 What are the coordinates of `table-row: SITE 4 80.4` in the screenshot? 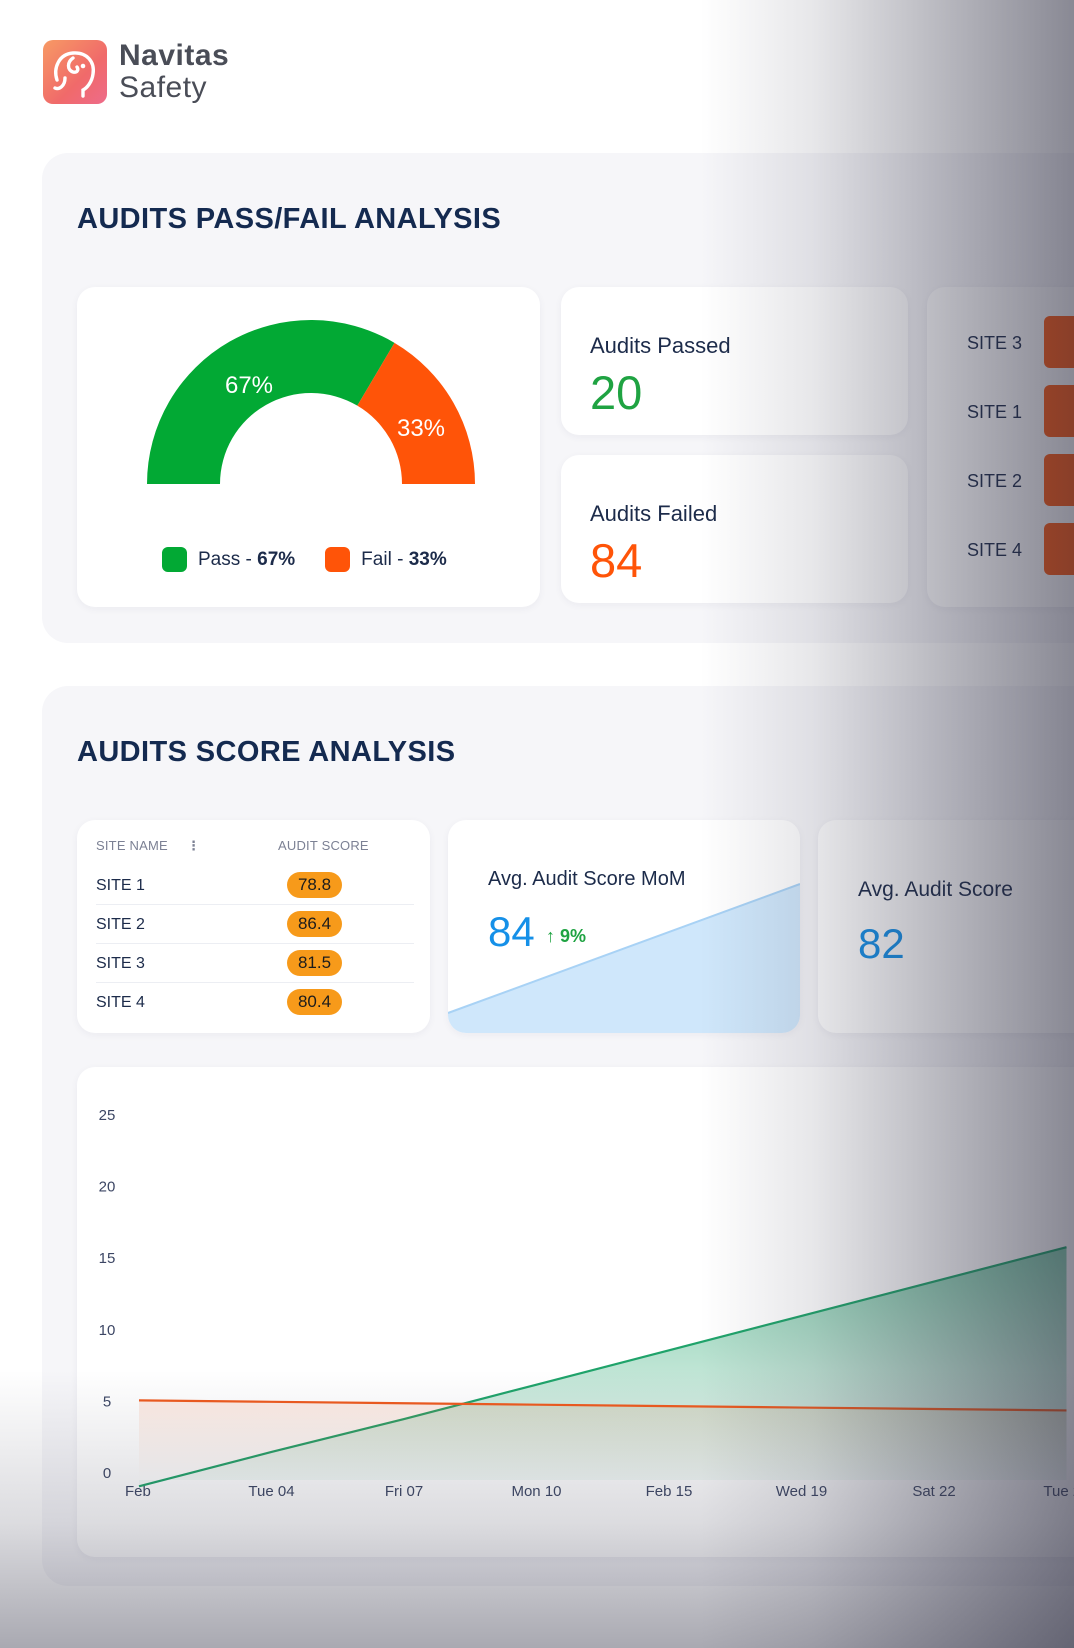 It's located at (255, 1002).